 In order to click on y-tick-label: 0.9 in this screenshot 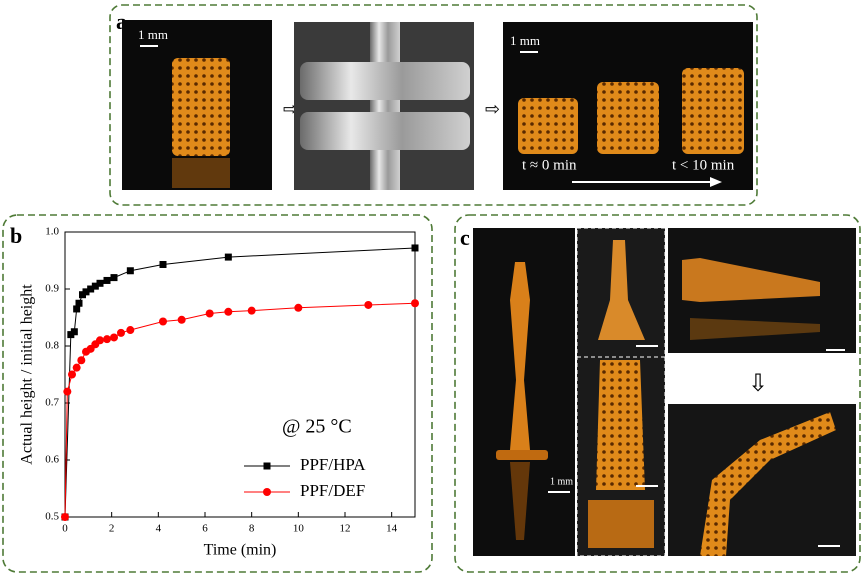, I will do `click(52, 289)`.